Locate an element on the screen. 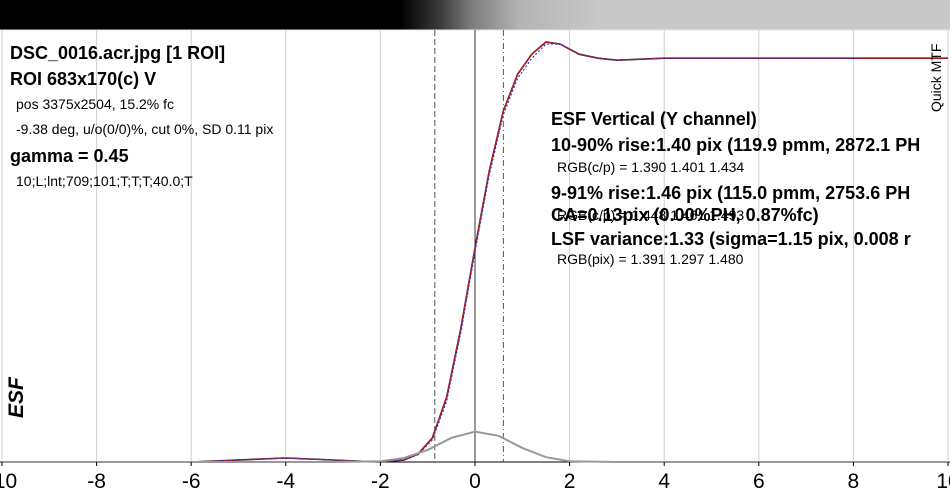 This screenshot has height=500, width=950. x-tick-label: 2 is located at coordinates (570, 481).